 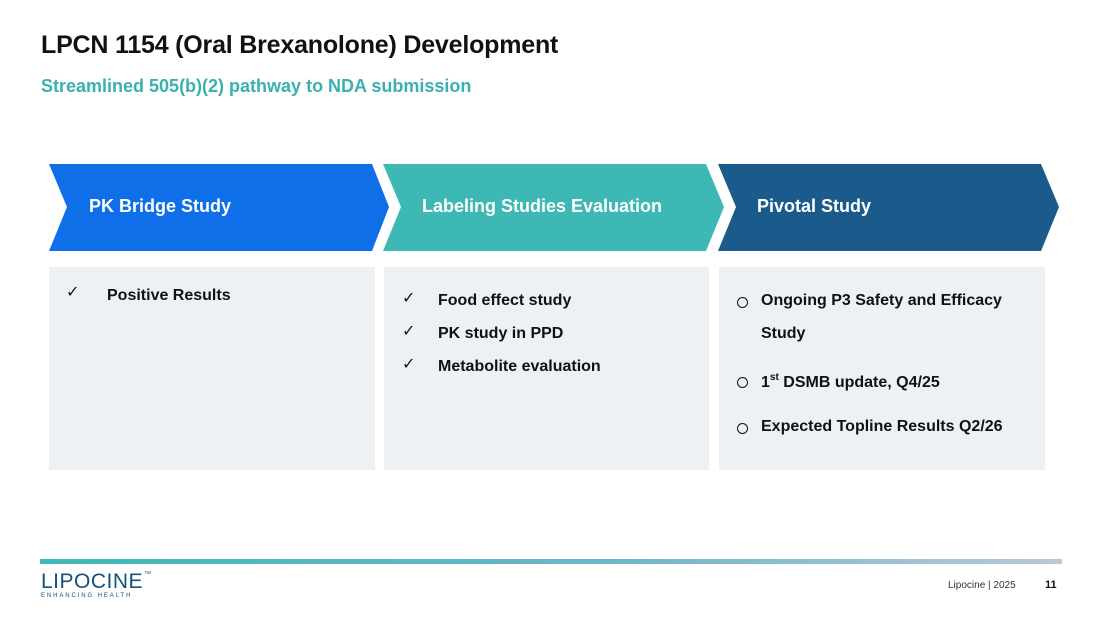 I want to click on chevron-label-labeling-studies: Labeling Studies Evaluation, so click(x=542, y=206).